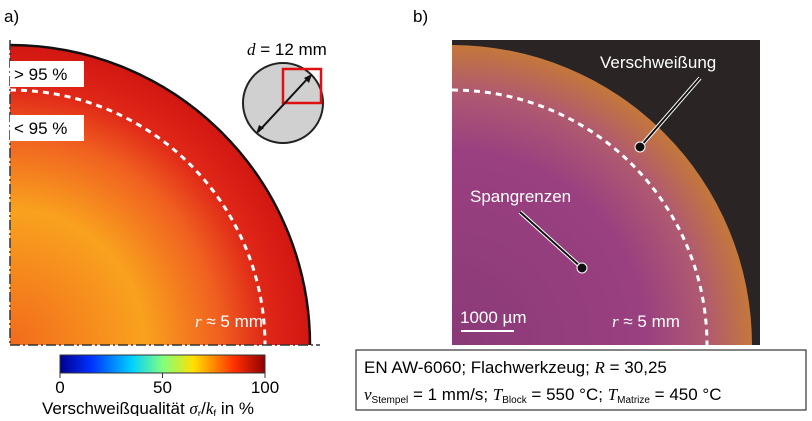 This screenshot has width=812, height=421. Describe the element at coordinates (368, 394) in the screenshot. I see `symbol: v` at that location.